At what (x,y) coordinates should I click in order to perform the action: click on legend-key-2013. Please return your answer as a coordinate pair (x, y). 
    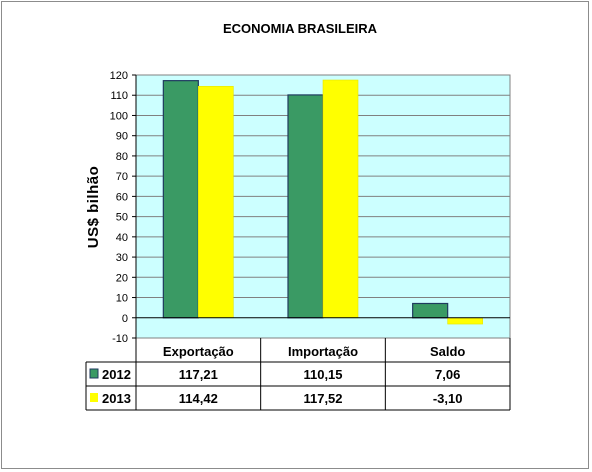
    Looking at the image, I should click on (94, 397).